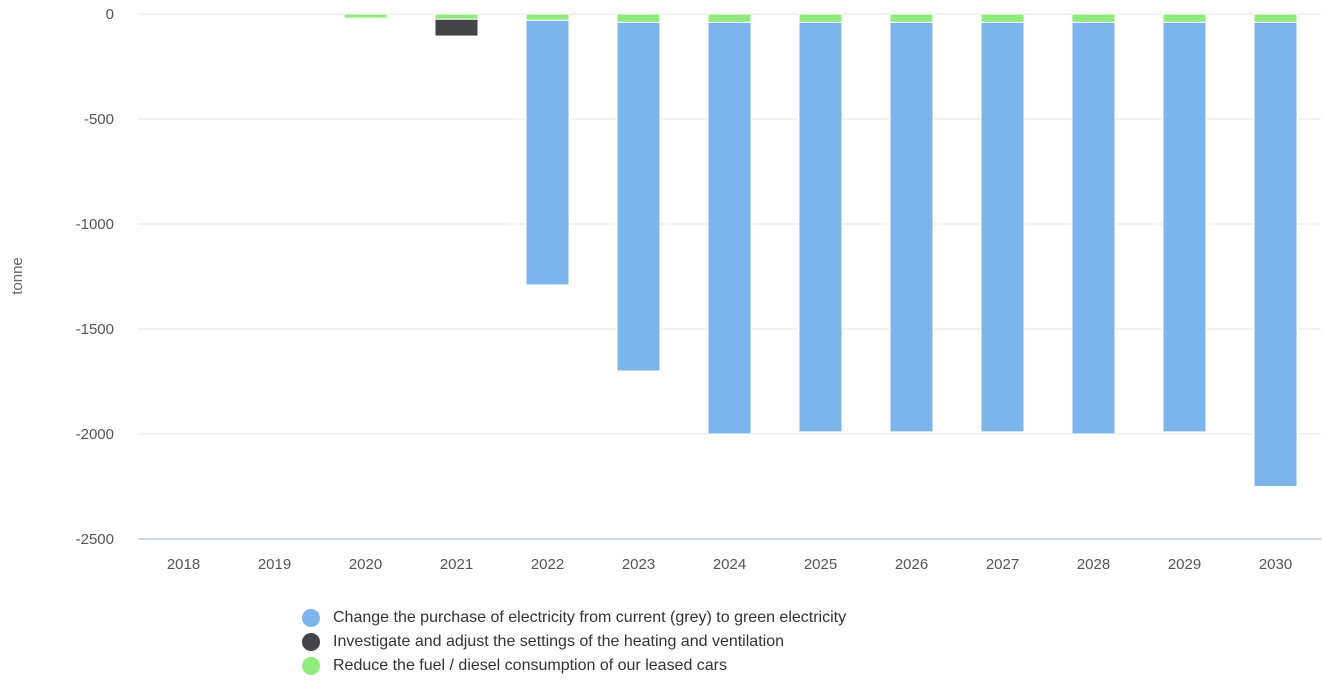 Image resolution: width=1323 pixels, height=684 pixels. I want to click on y-axis-title: tonne, so click(17, 276).